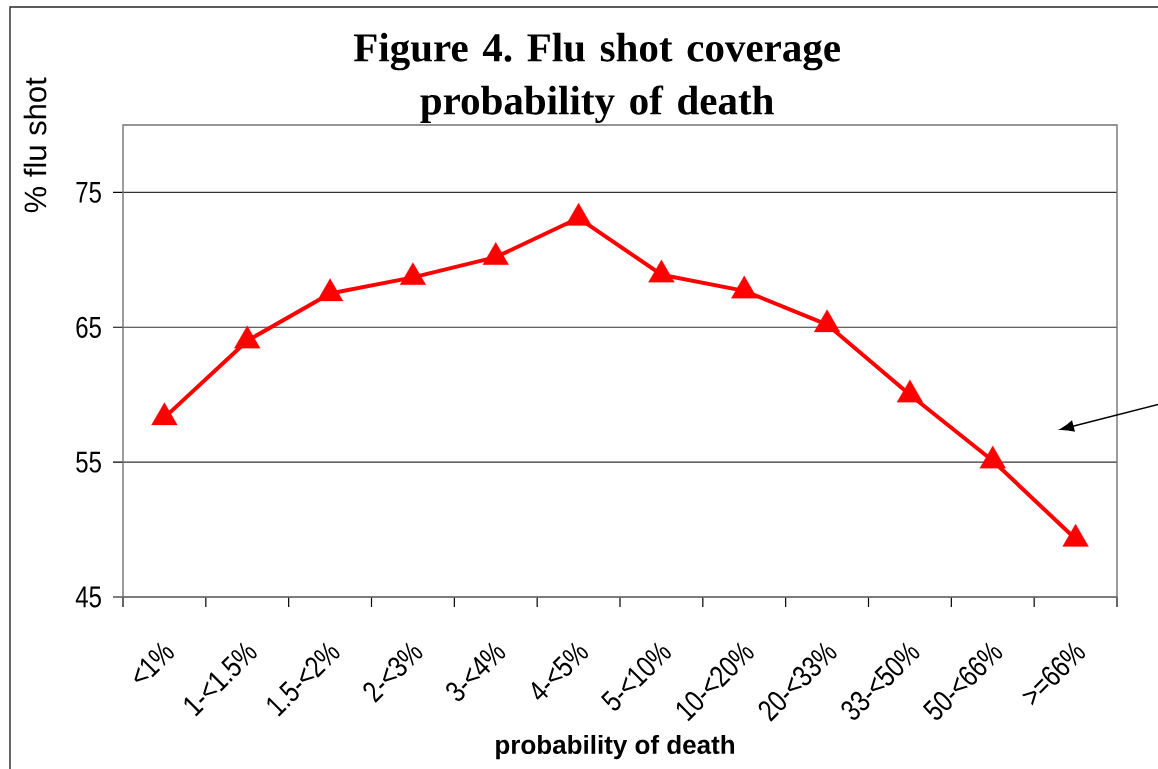  Describe the element at coordinates (88, 327) in the screenshot. I see `y-tick-label: 65` at that location.